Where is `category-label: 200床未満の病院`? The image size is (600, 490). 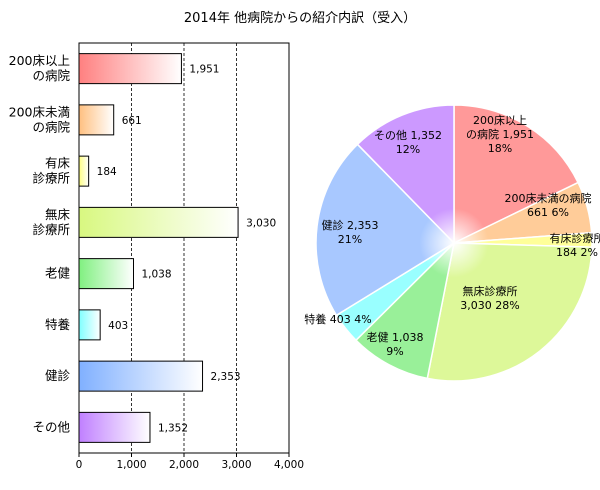
category-label: 200床未満の病院 is located at coordinates (40, 119).